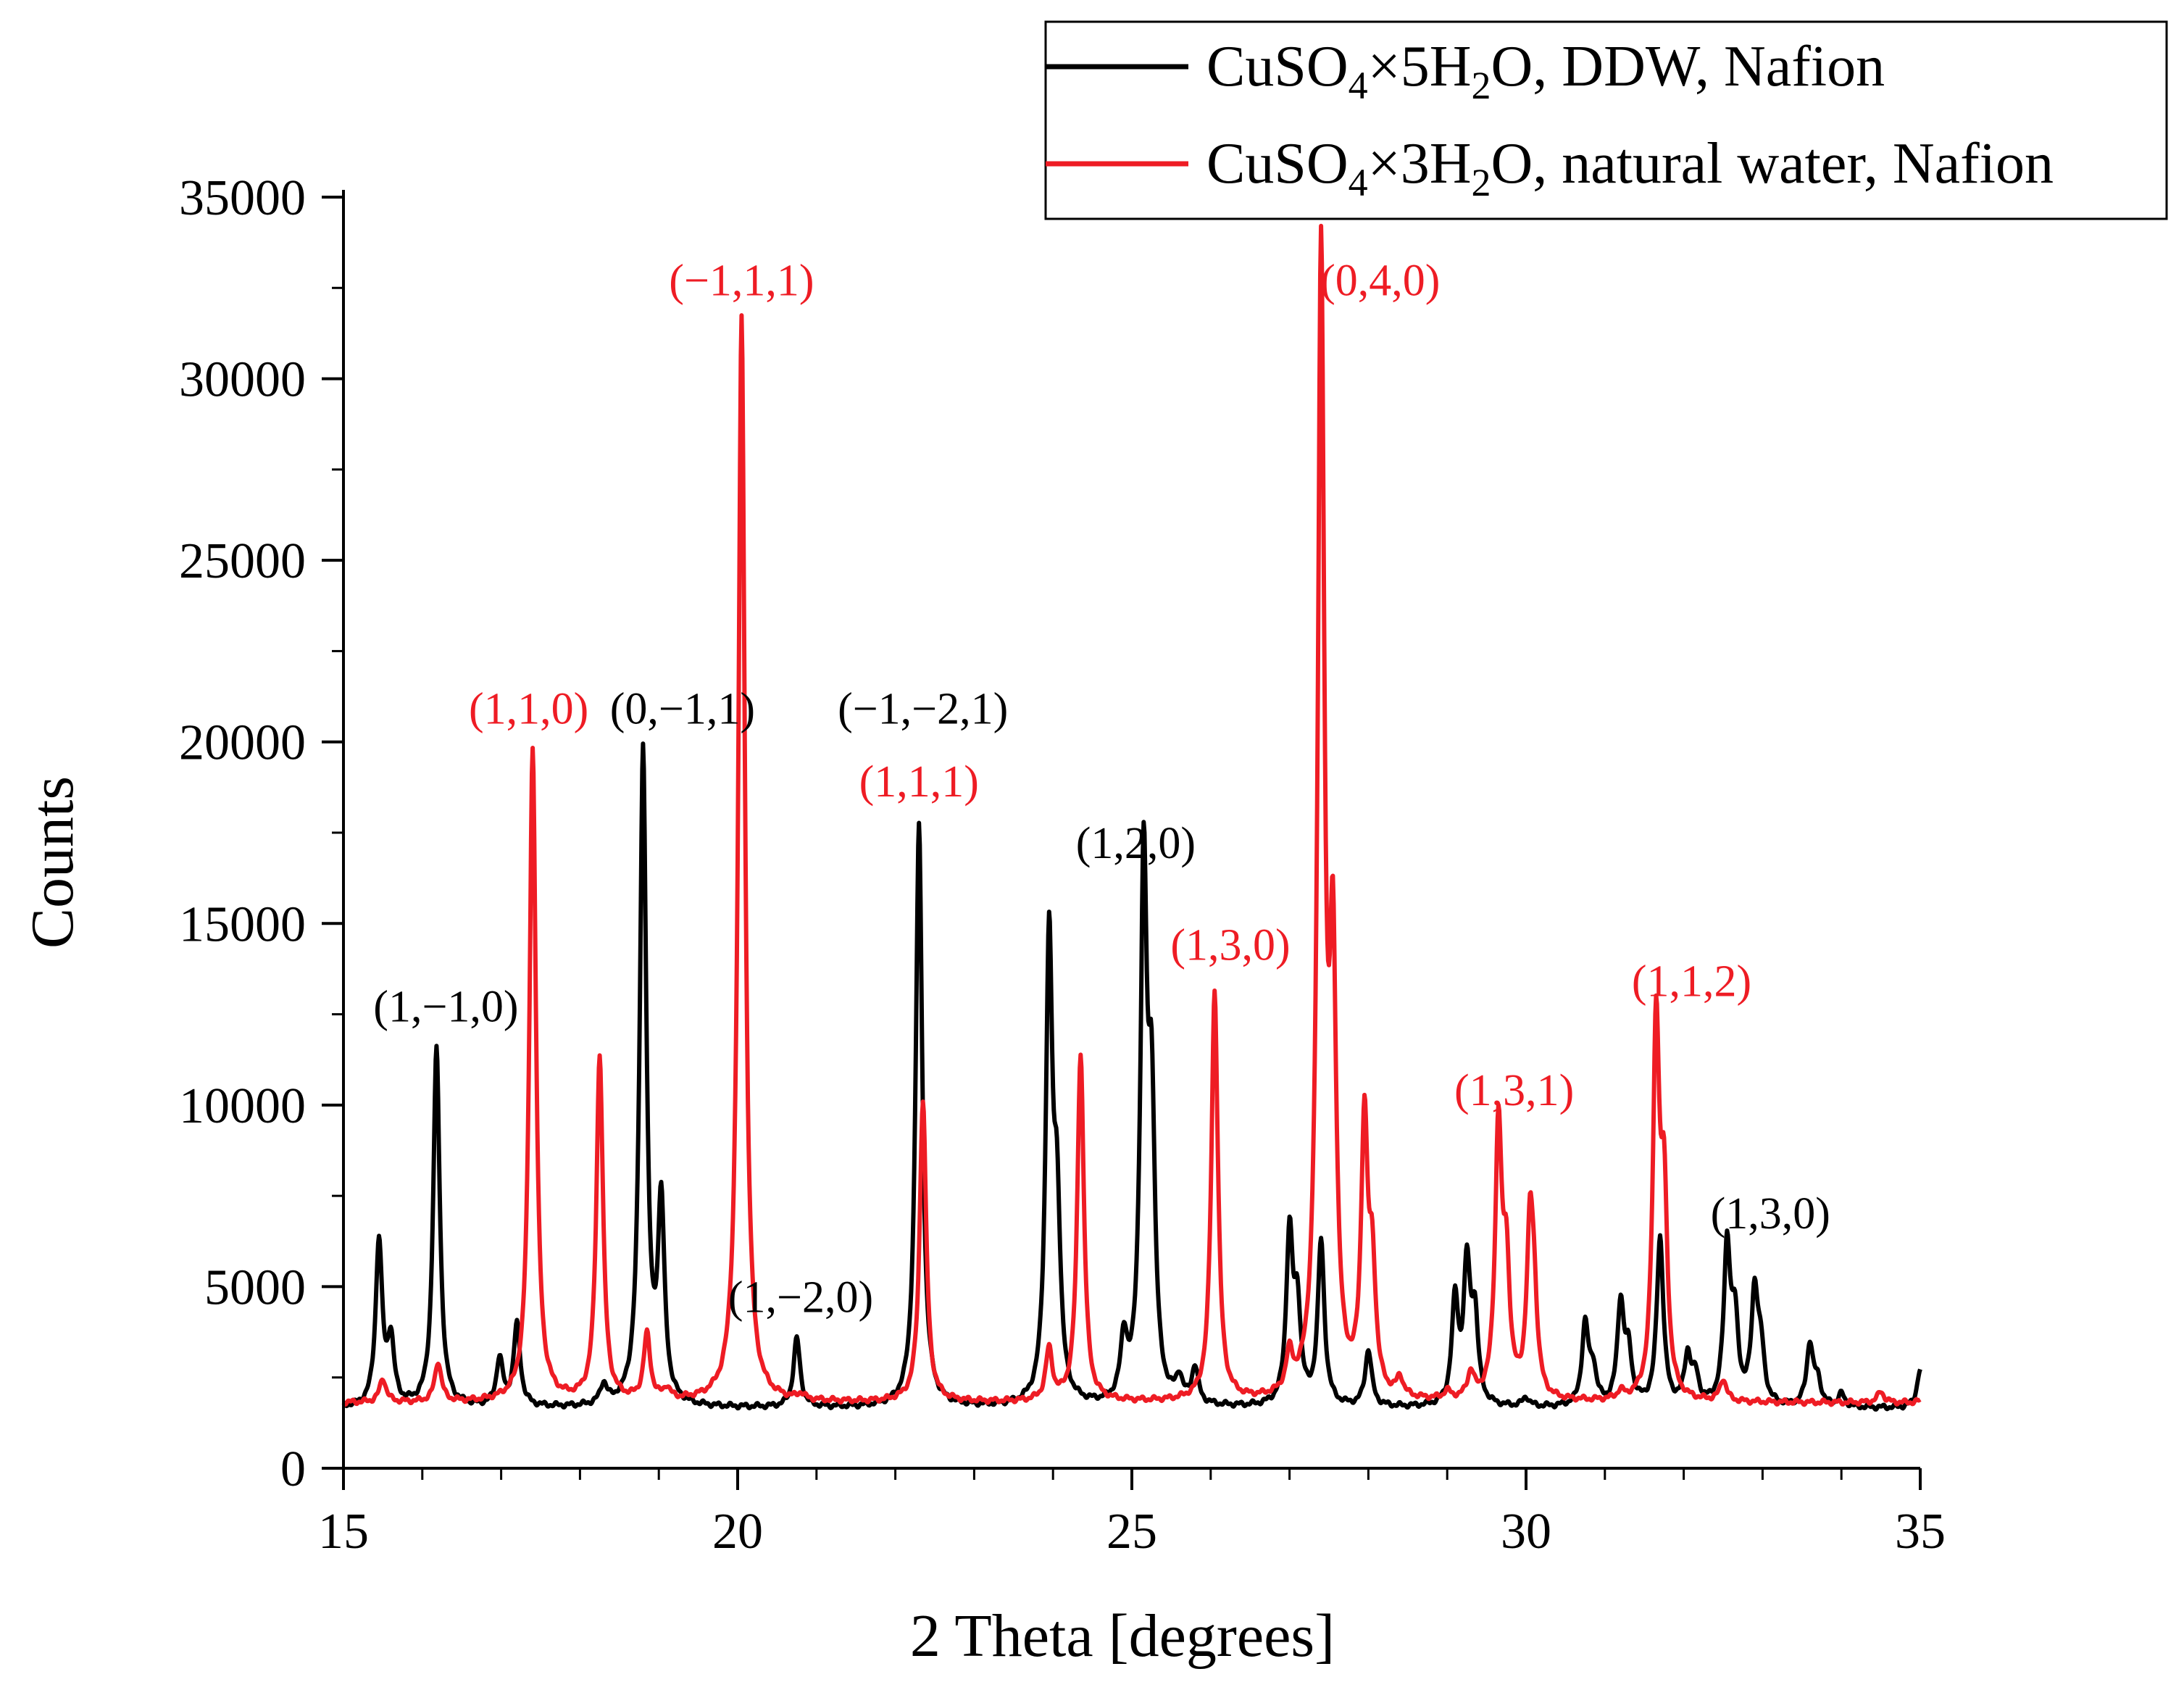 This screenshot has width=2184, height=1690. What do you see at coordinates (528, 709) in the screenshot?
I see `peak-label: (1,1,0)` at bounding box center [528, 709].